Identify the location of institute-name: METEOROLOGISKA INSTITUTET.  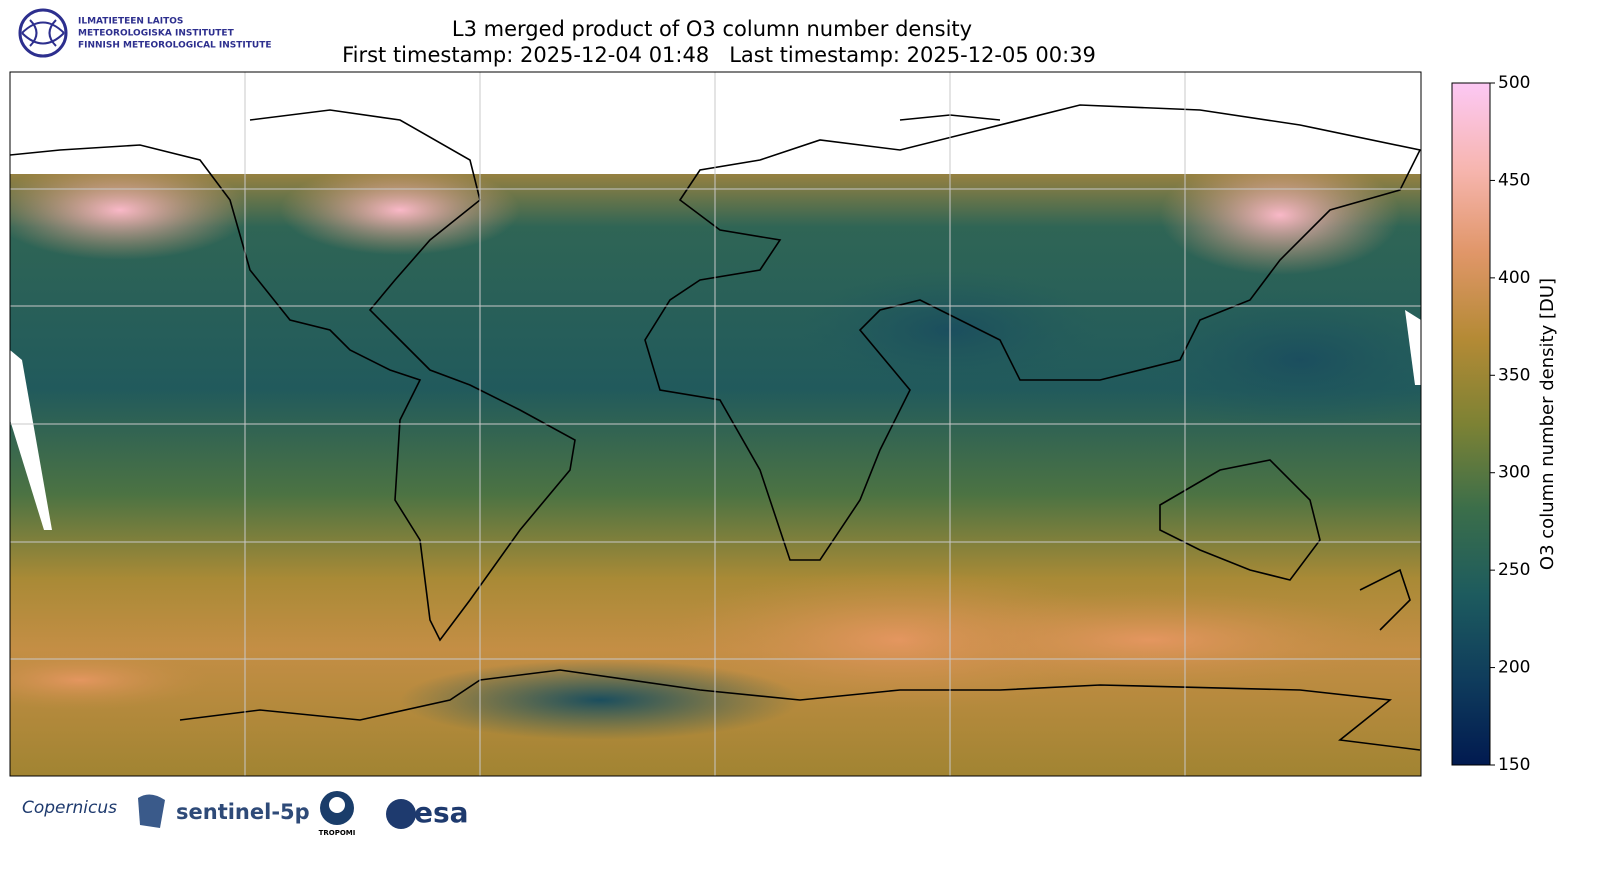
(156, 34).